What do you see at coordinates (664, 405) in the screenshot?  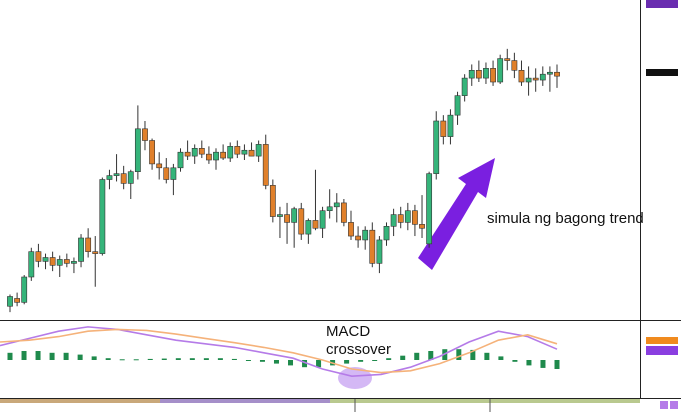 I see `icon` at bounding box center [664, 405].